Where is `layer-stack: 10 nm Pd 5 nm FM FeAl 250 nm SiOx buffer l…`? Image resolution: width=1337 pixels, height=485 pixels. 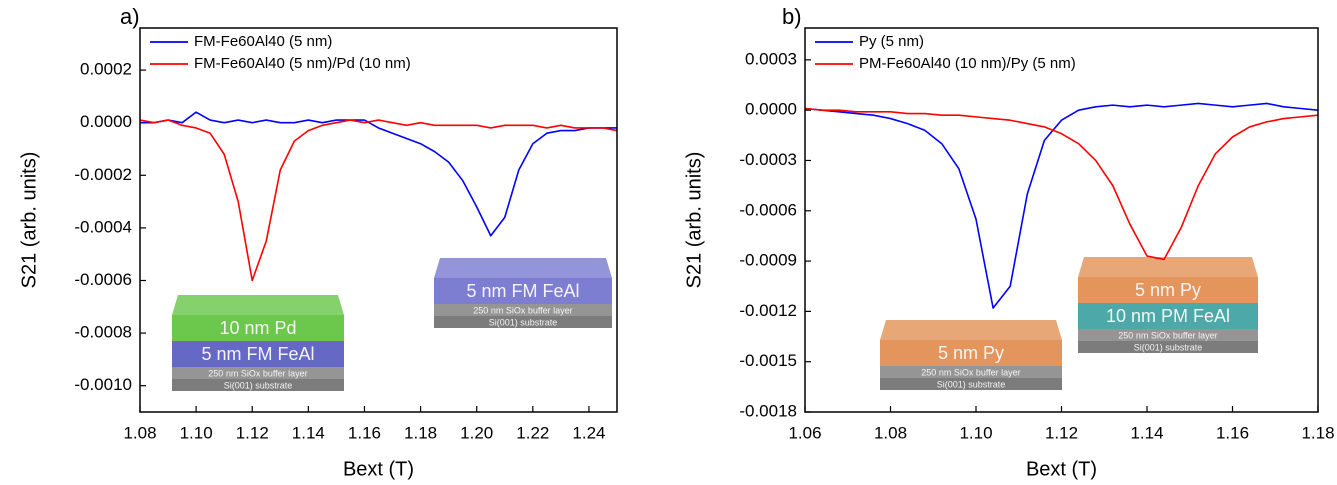
layer-stack: 10 nm Pd 5 nm FM FeAl 250 nm SiOx buffer l… is located at coordinates (258, 343).